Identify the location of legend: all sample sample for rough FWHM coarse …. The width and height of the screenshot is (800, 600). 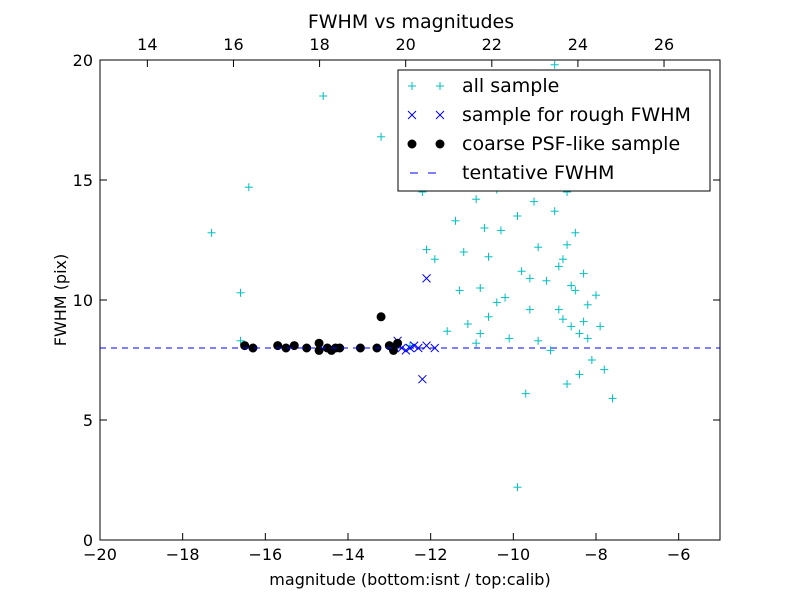
(554, 130).